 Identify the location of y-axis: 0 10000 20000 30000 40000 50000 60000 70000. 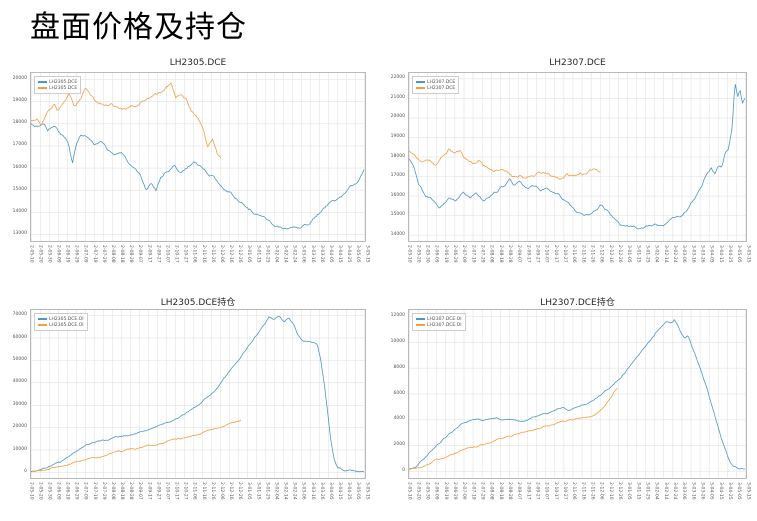
(20, 394).